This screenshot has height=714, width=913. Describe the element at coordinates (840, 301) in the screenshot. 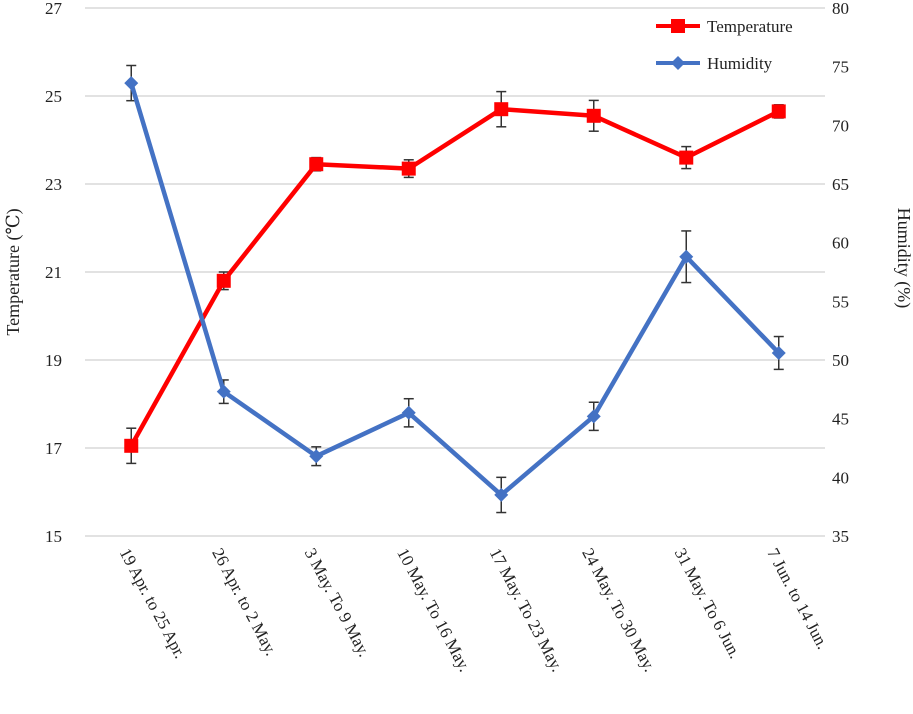

I see `right-tick-label: 55` at that location.